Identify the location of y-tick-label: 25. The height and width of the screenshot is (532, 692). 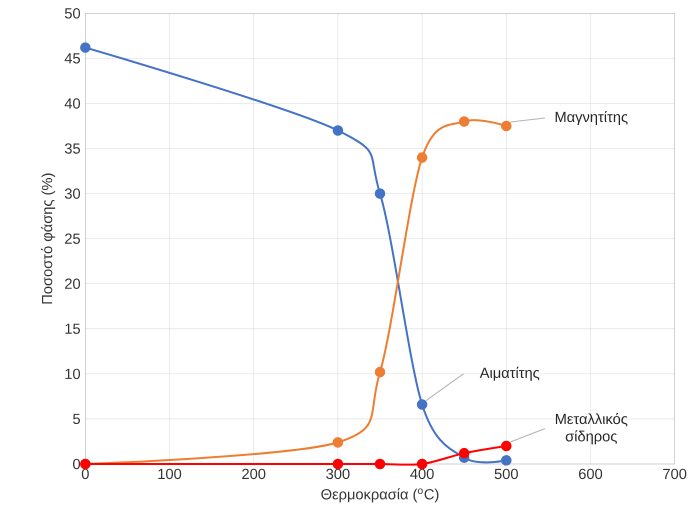
(72, 238).